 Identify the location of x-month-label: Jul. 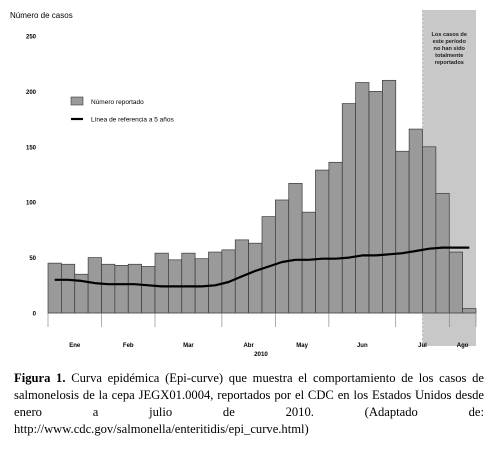
(422, 346).